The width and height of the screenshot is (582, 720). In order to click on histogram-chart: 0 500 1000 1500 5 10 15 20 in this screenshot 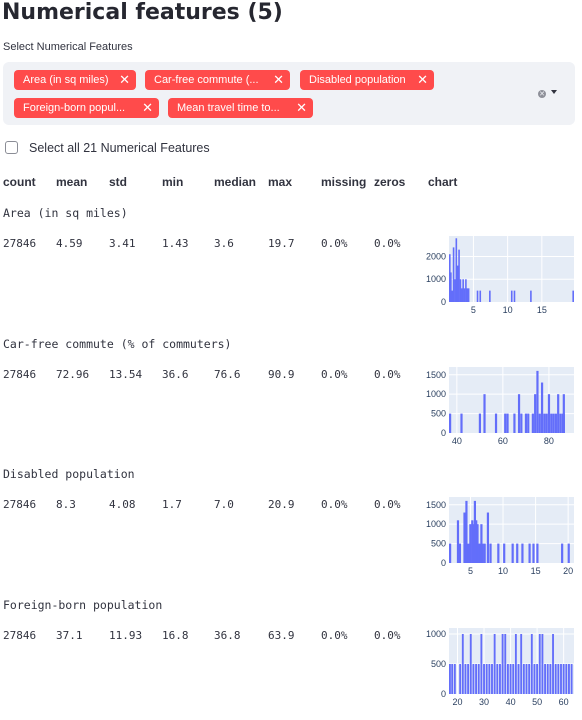, I will do `click(497, 536)`.